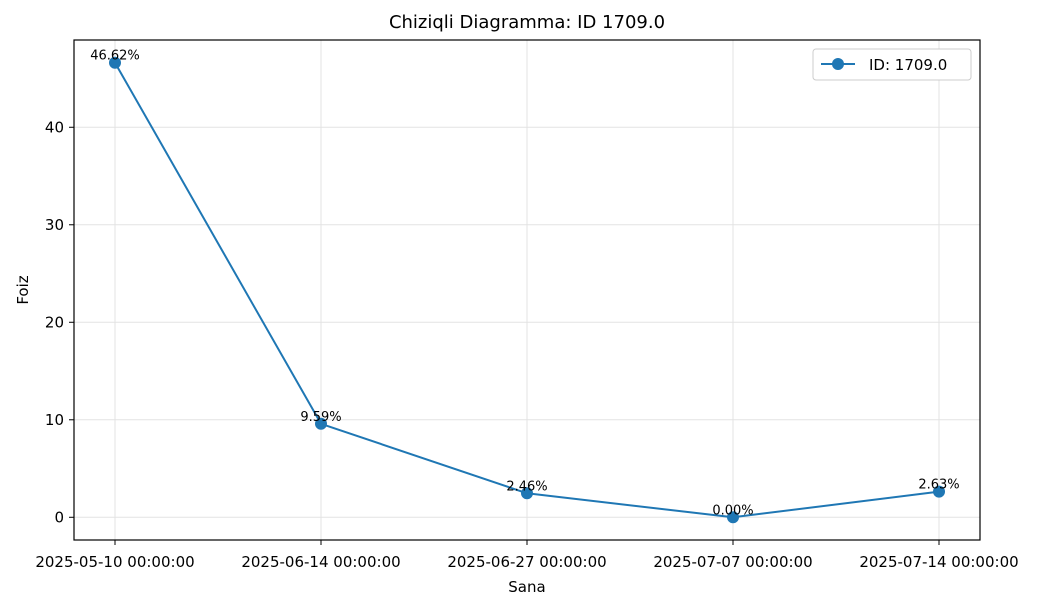  I want to click on y-tick-label: 20, so click(54, 322).